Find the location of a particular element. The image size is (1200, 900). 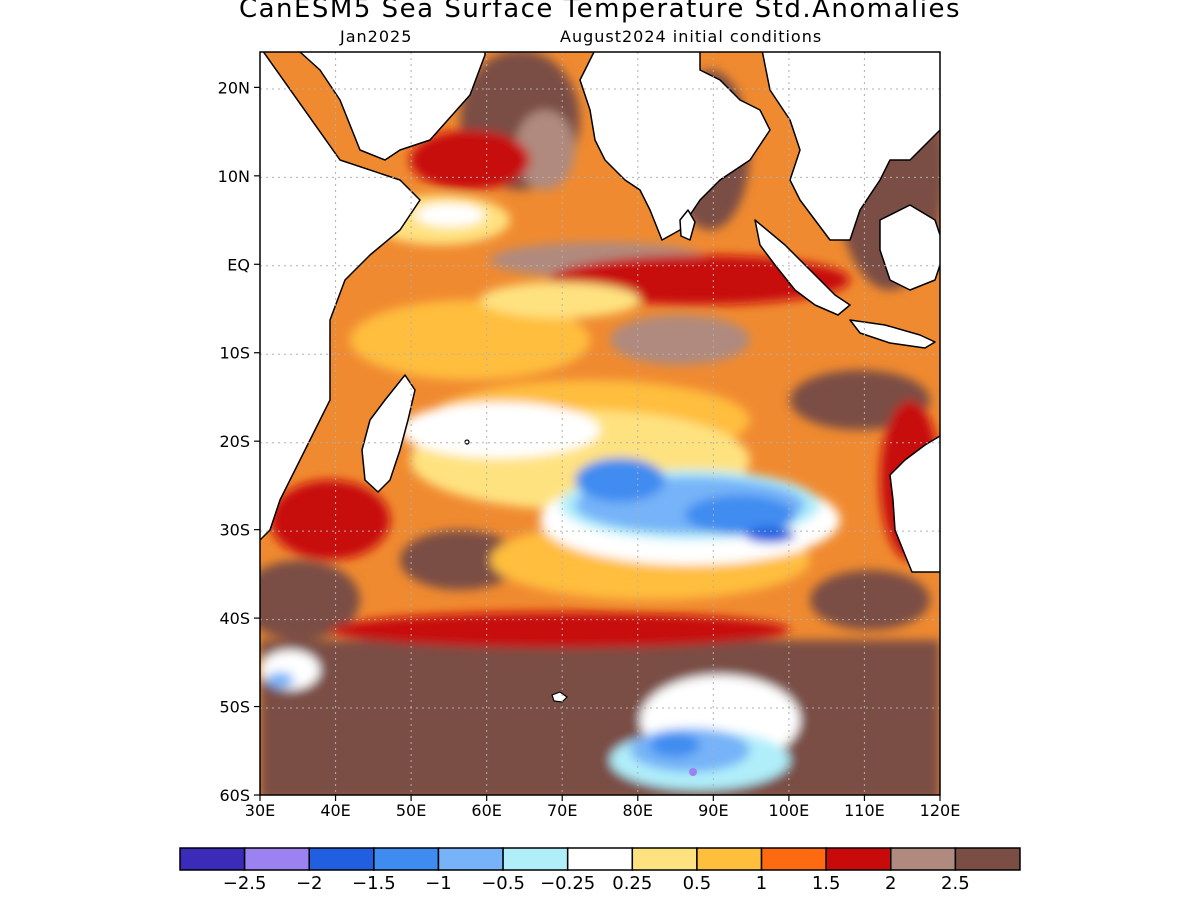

colorbar-label: −0.25 is located at coordinates (568, 883).